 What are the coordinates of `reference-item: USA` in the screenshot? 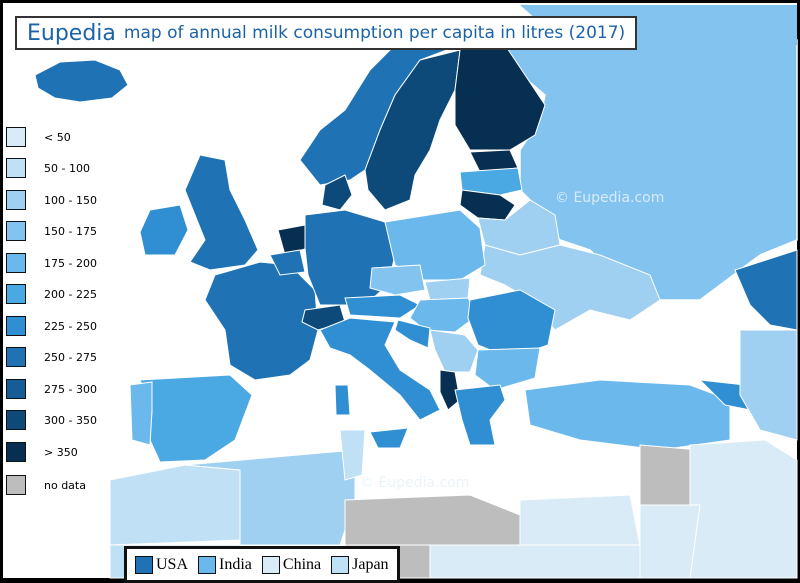 It's located at (162, 564).